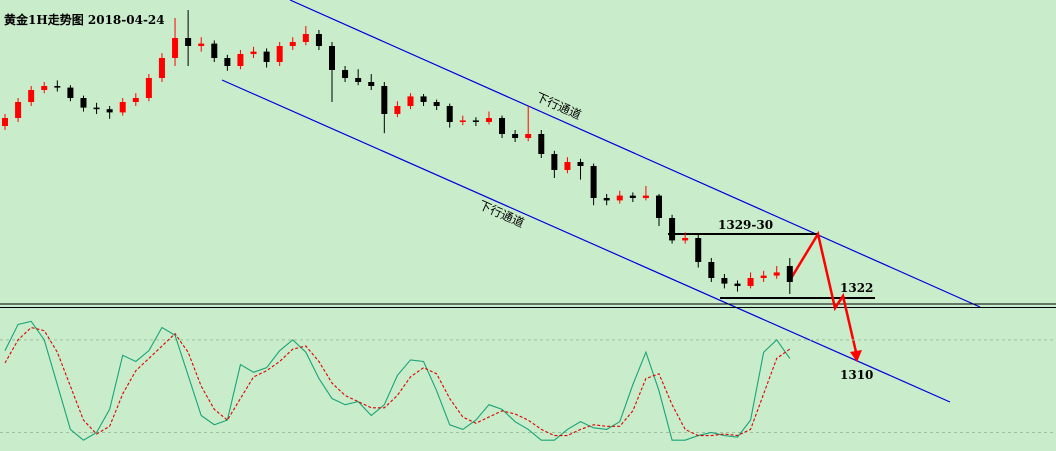 This screenshot has height=451, width=1056. Describe the element at coordinates (745, 225) in the screenshot. I see `level-label: 1329-30` at that location.